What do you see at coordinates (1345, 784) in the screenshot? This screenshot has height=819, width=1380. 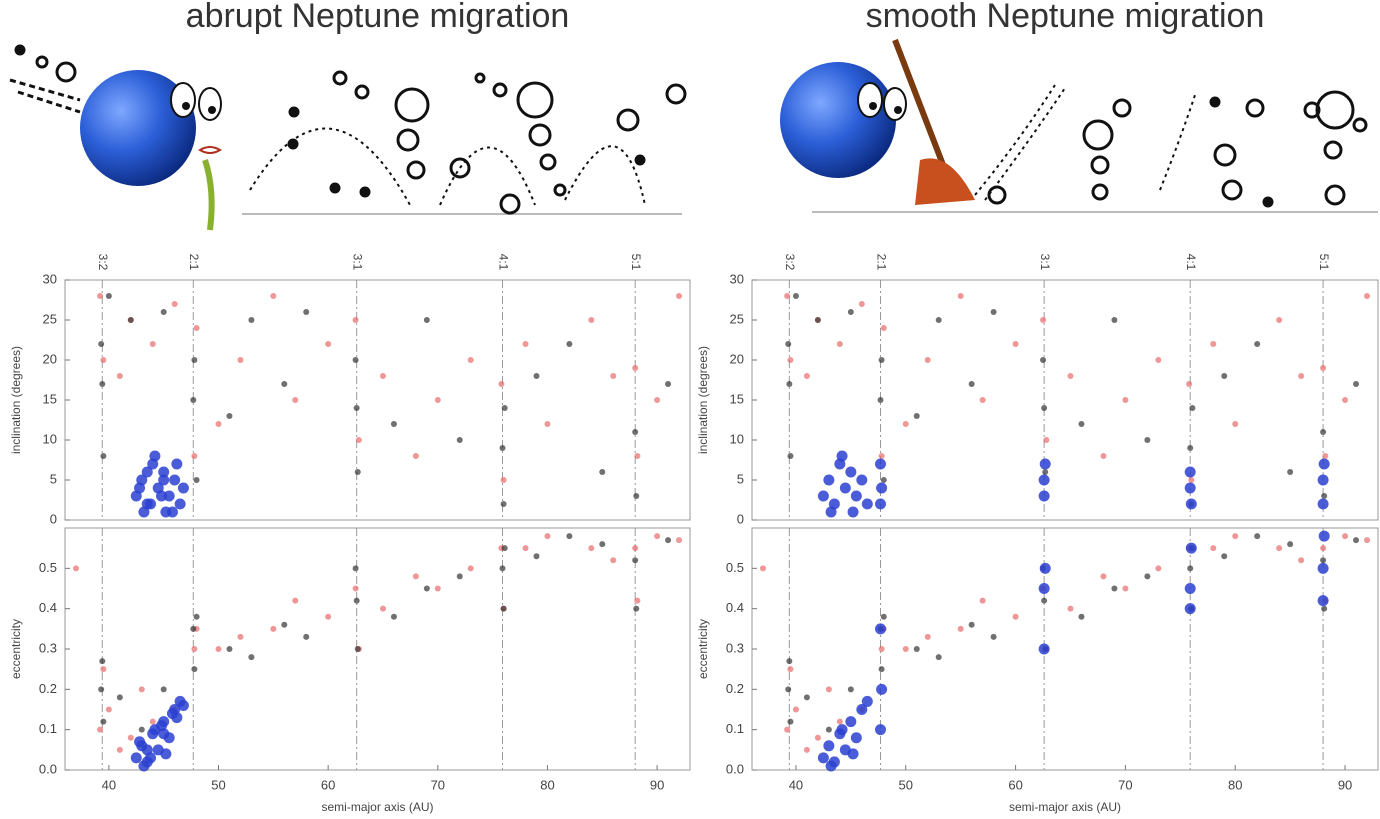 I see `x-tick-label: 90` at bounding box center [1345, 784].